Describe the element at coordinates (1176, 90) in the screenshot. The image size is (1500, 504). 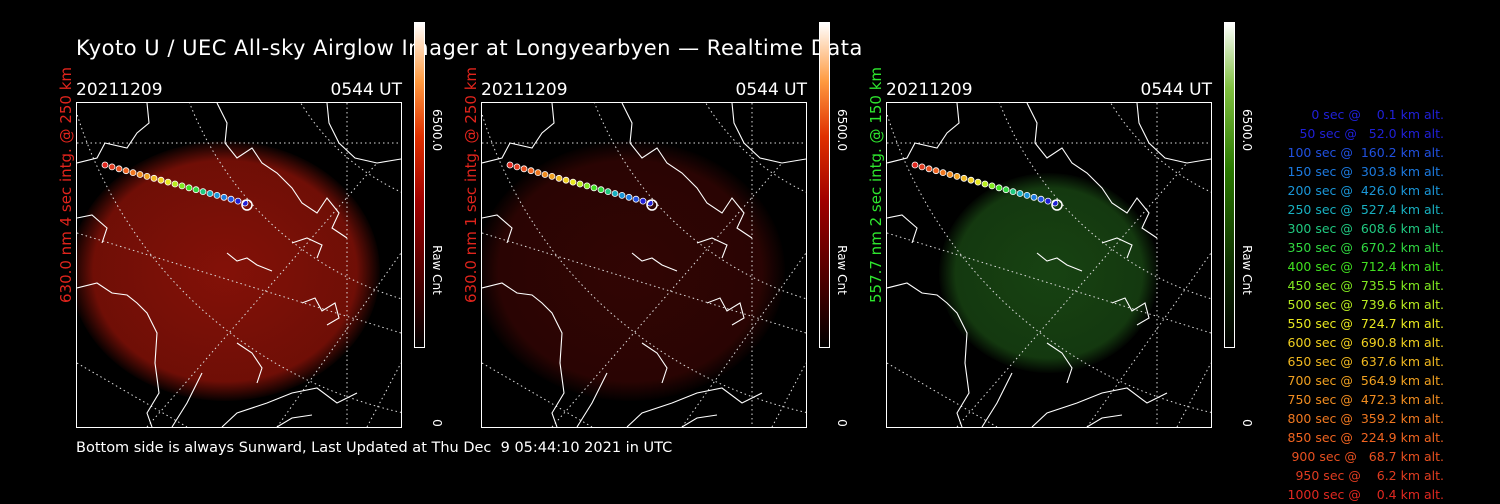
I see `panel3-time: 0544 UT` at that location.